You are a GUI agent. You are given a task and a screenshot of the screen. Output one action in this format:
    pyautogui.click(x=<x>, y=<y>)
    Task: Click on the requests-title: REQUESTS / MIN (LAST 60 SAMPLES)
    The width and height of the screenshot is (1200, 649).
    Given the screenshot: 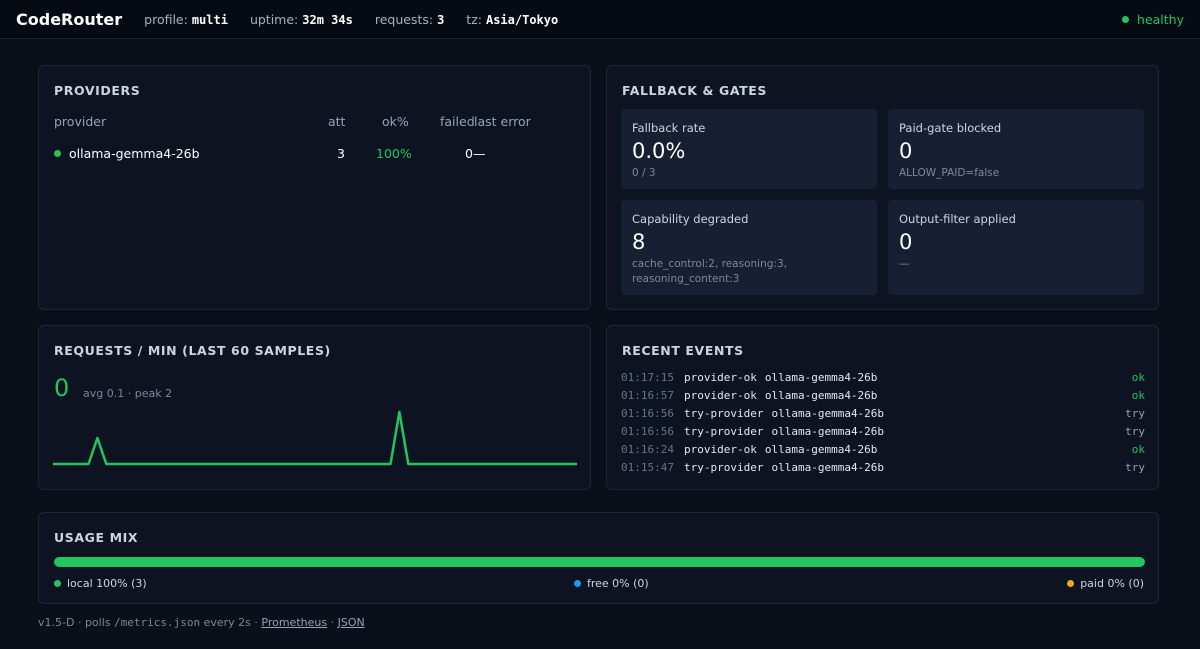 What is the action you would take?
    pyautogui.click(x=192, y=350)
    